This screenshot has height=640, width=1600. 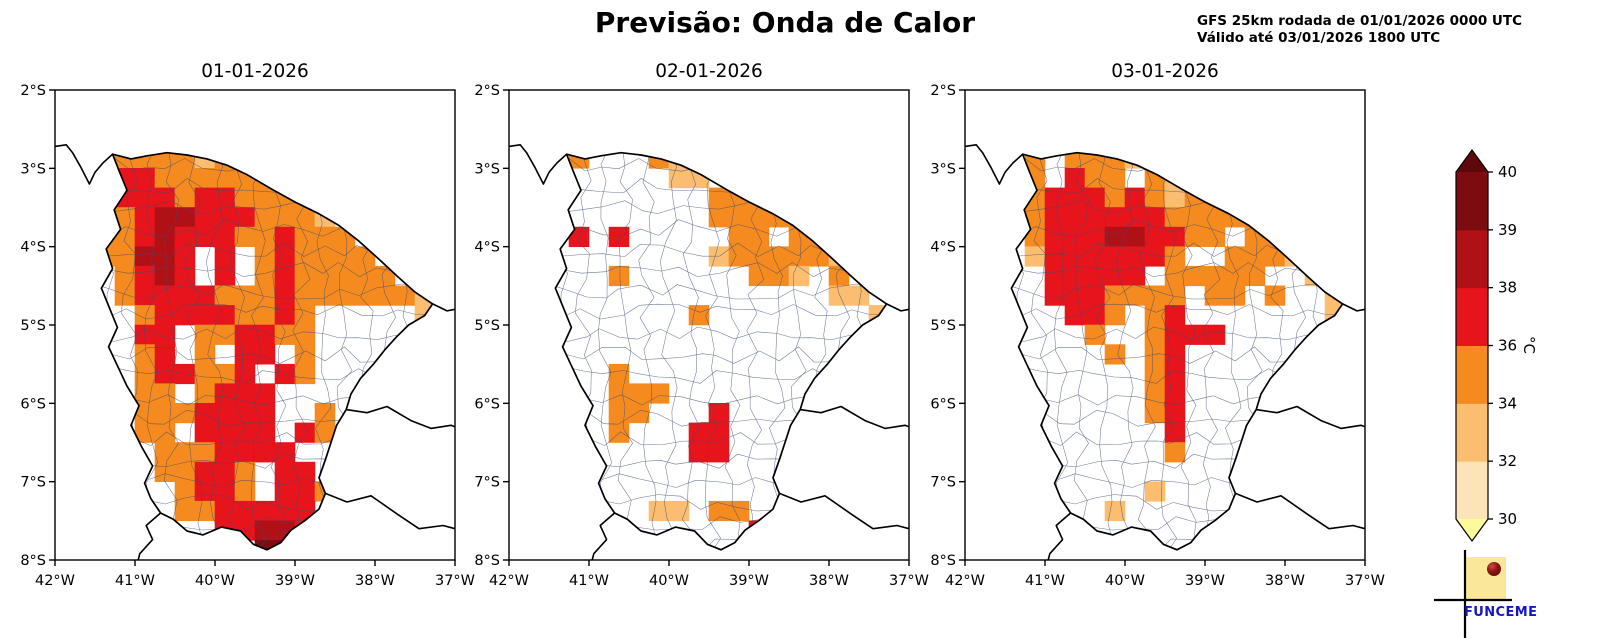 I want to click on logo-ball-icon, so click(x=1494, y=569).